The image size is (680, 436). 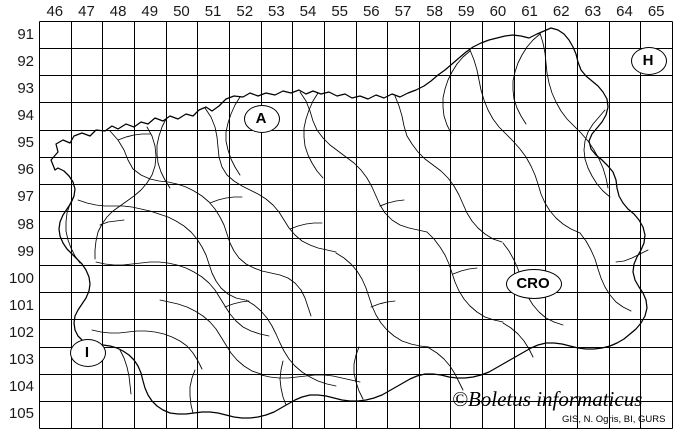 What do you see at coordinates (25, 224) in the screenshot?
I see `row-label-98: 98` at bounding box center [25, 224].